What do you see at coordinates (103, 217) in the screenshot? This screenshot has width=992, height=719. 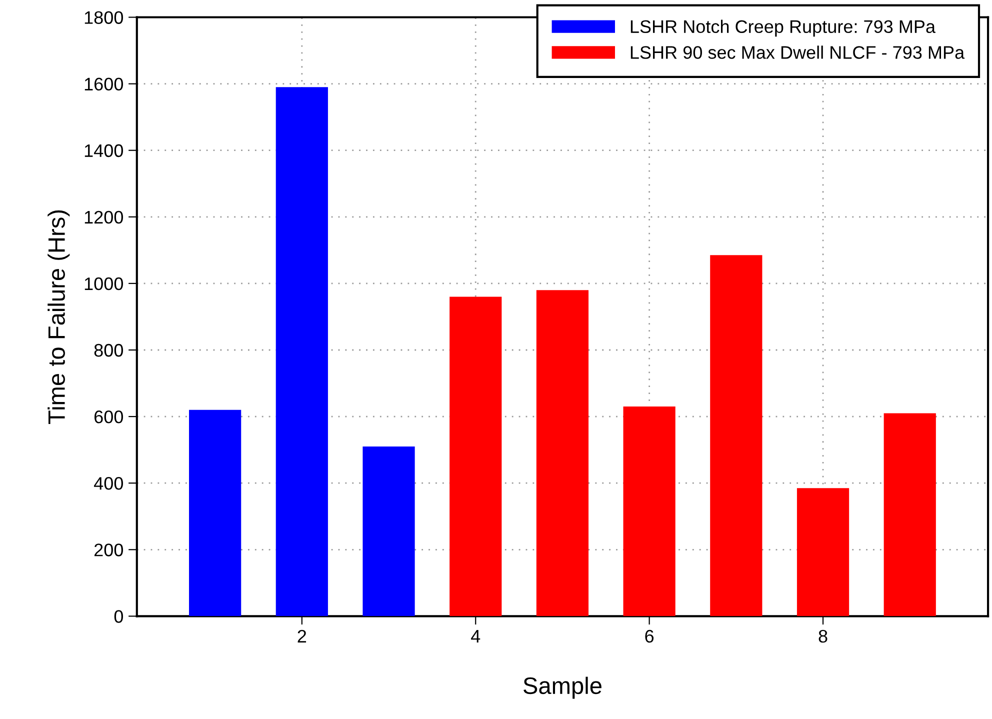 I see `y-tick-label: 1200` at bounding box center [103, 217].